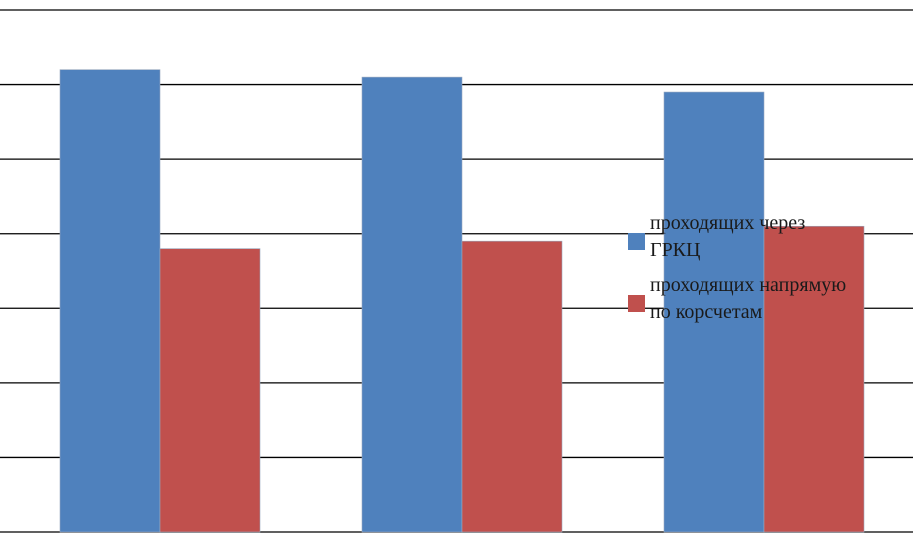  I want to click on legend-label-series-2-line-1: проходящих напрямую, so click(748, 285).